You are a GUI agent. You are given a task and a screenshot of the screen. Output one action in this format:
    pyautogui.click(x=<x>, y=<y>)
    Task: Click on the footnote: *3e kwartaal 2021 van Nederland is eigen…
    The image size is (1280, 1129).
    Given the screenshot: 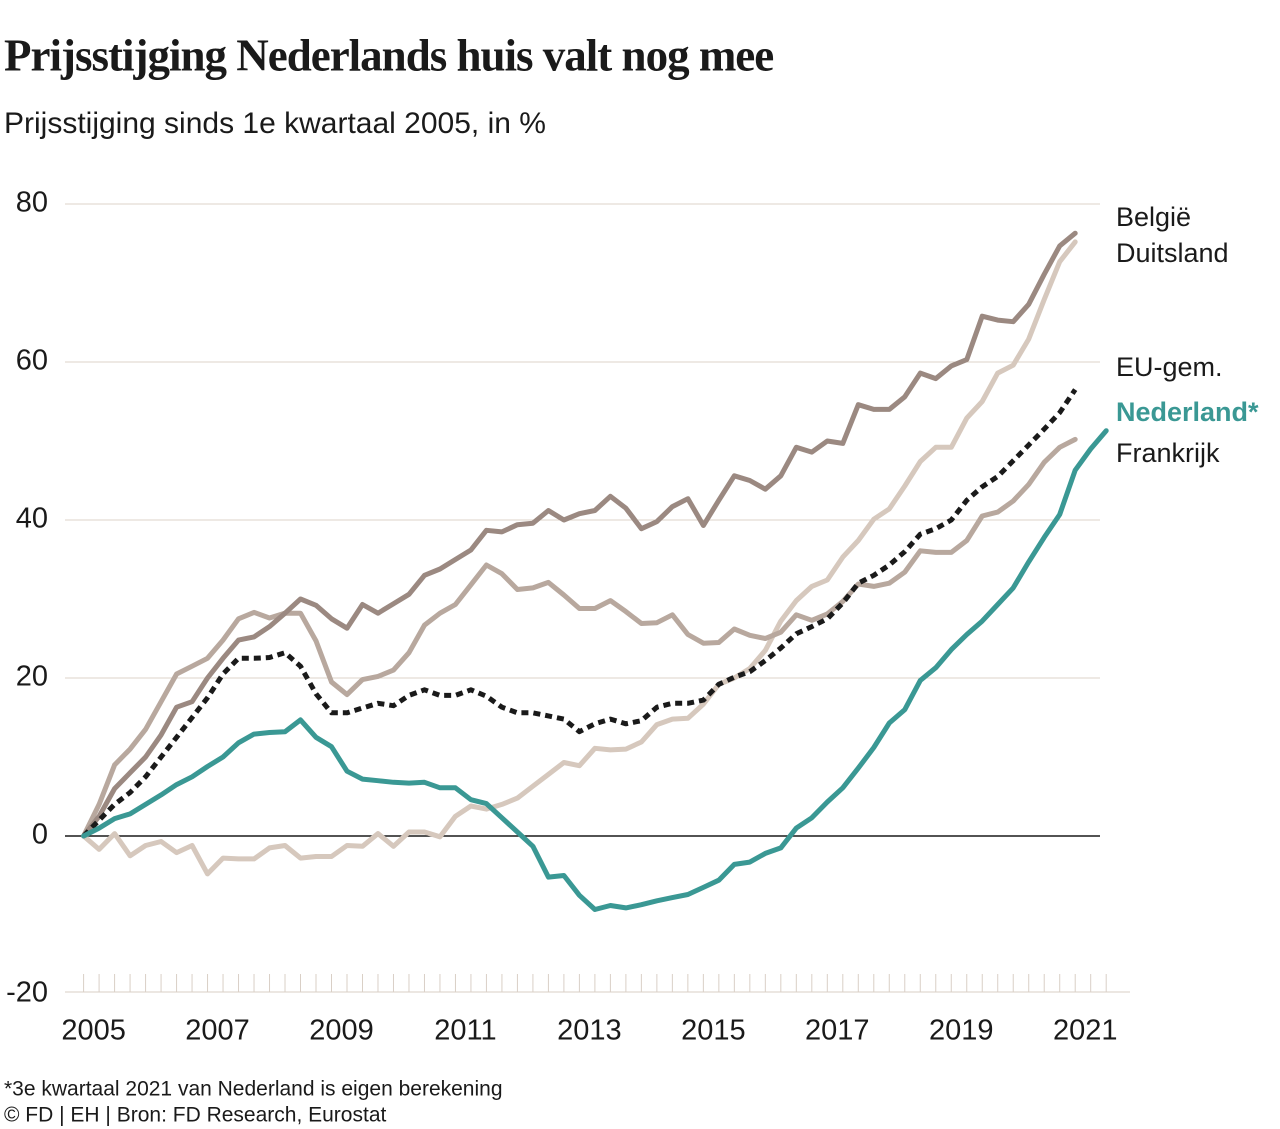 What is the action you would take?
    pyautogui.click(x=253, y=1089)
    